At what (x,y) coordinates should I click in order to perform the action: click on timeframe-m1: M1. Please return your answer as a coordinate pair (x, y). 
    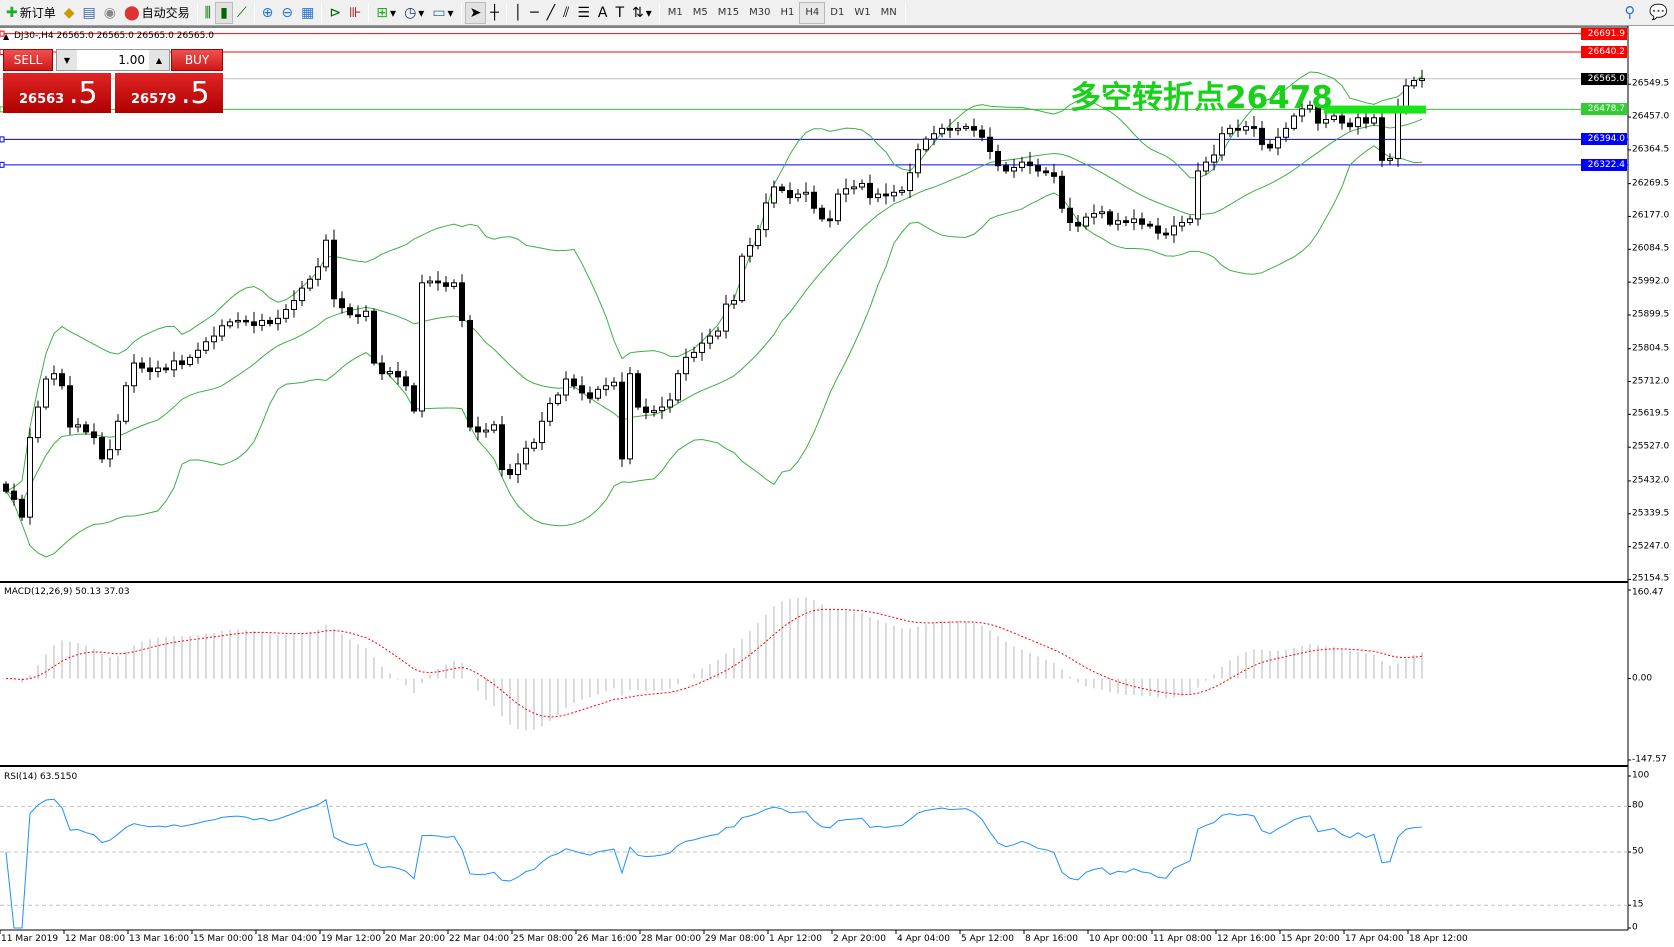
    Looking at the image, I should click on (675, 12).